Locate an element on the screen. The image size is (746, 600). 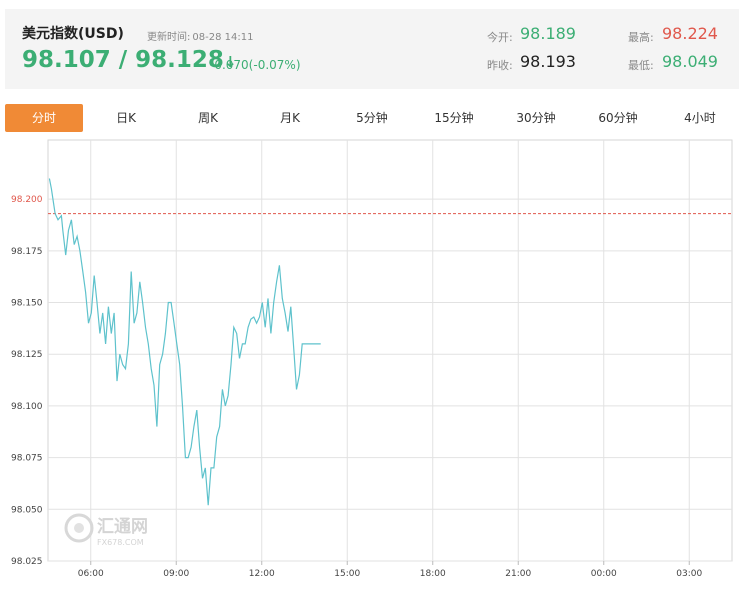
tab-4hour: 4小时 is located at coordinates (700, 118).